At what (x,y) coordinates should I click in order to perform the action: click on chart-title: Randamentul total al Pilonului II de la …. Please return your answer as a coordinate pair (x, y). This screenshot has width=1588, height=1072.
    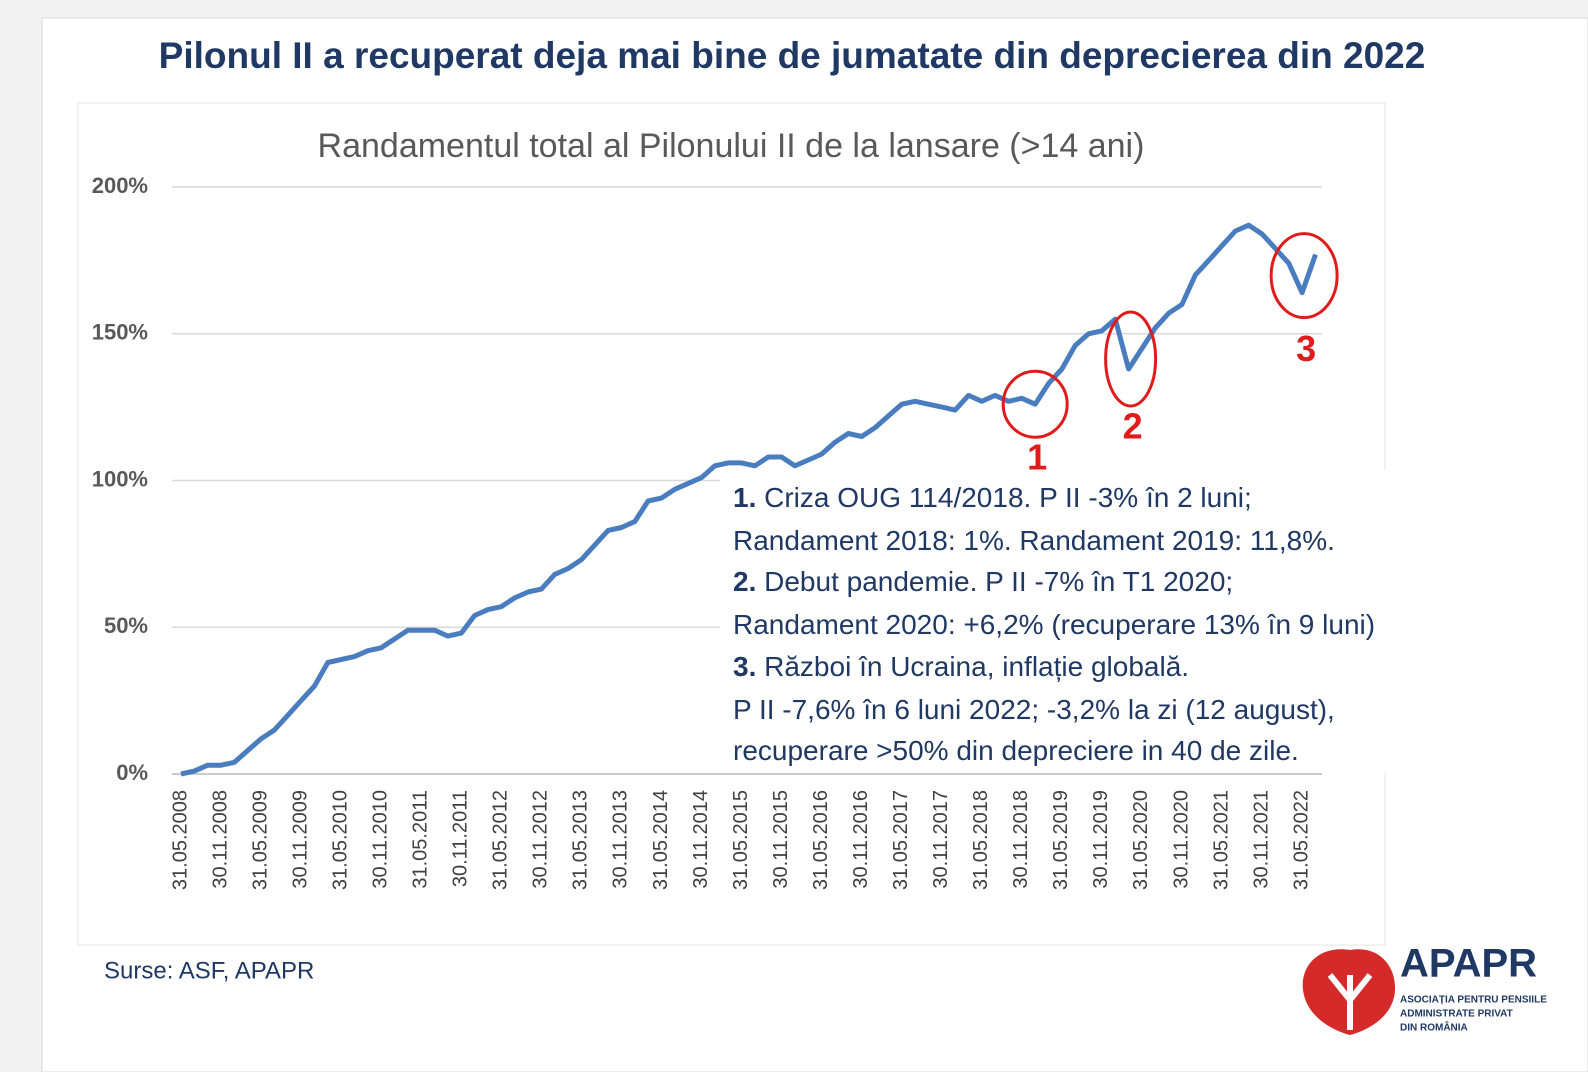
    Looking at the image, I should click on (731, 146).